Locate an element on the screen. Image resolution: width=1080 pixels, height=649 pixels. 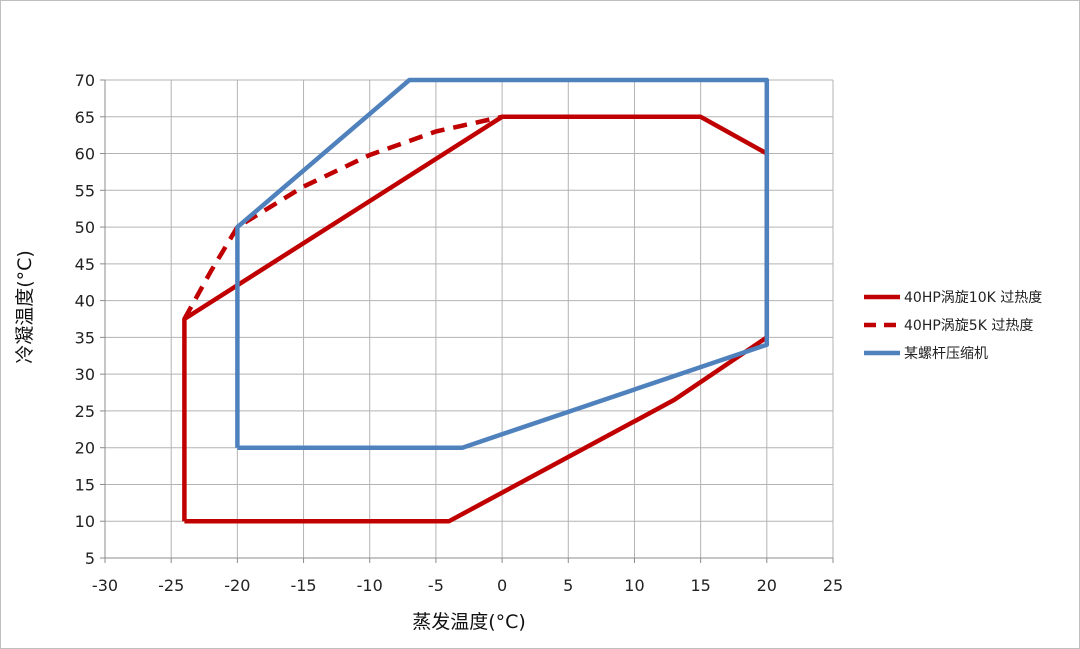
x-tick-labels: -30 -25 -20 -15 -10 -5 0 5 10 15 20 25 is located at coordinates (467, 576).